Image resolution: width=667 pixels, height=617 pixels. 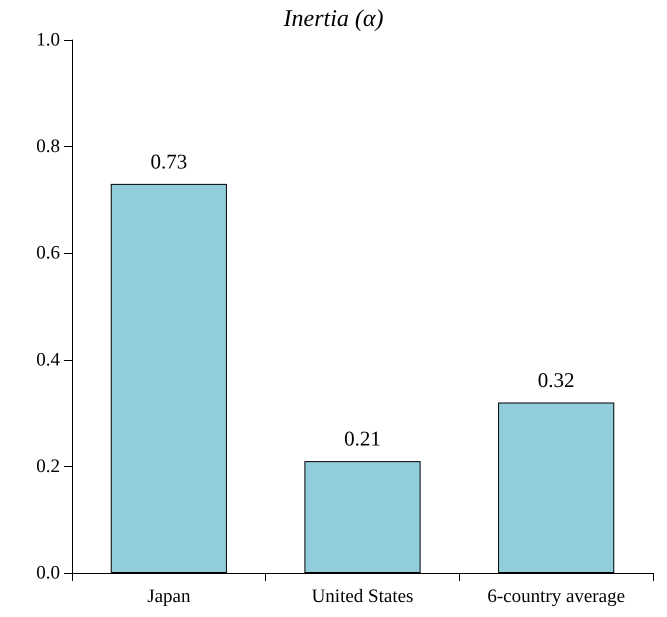 I want to click on data-label: 0.21, so click(x=362, y=438).